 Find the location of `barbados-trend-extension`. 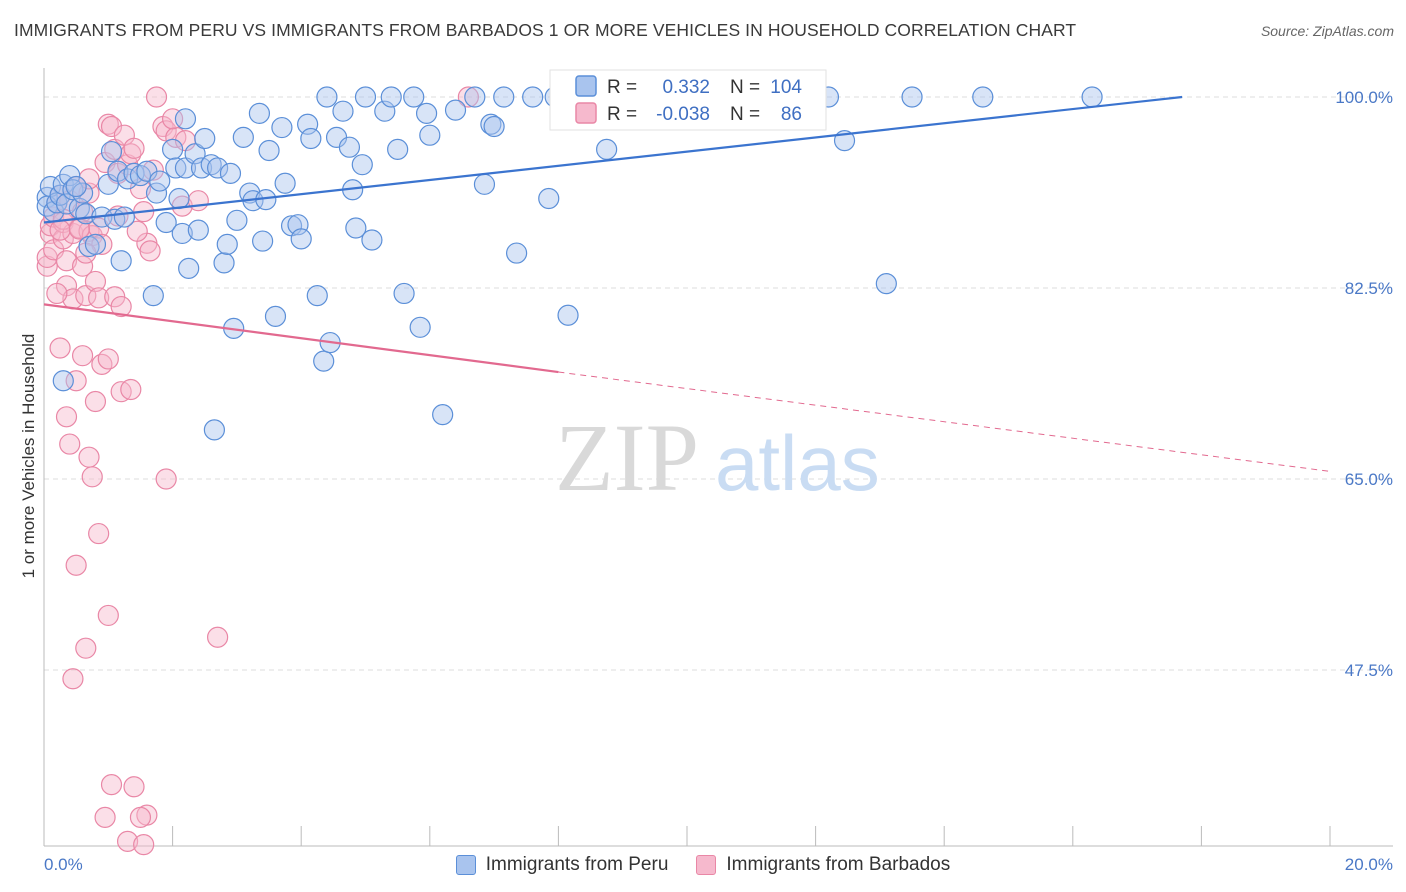

barbados-trend-extension is located at coordinates (944, 421).